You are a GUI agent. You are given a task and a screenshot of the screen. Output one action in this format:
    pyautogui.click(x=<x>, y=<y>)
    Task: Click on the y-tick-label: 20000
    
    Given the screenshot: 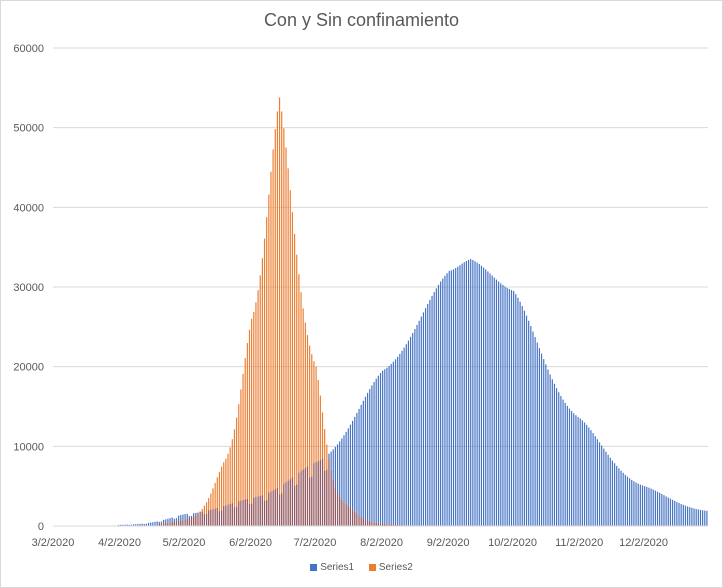 What is the action you would take?
    pyautogui.click(x=28, y=368)
    